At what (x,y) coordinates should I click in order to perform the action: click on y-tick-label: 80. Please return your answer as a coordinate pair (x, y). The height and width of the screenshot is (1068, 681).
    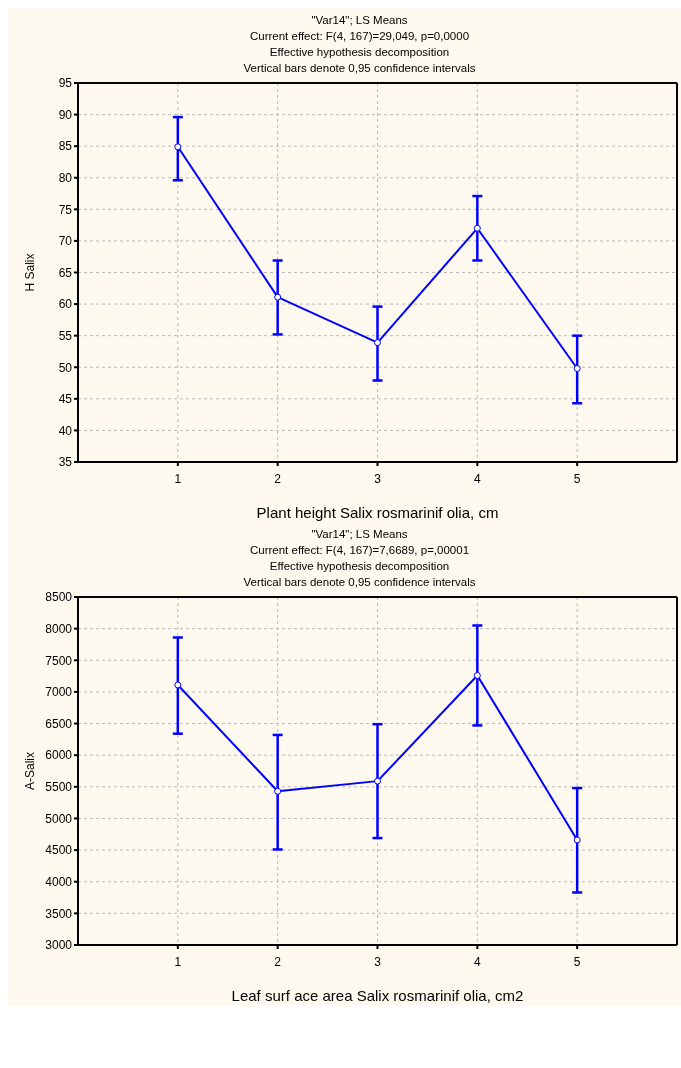
    Looking at the image, I should click on (65, 178).